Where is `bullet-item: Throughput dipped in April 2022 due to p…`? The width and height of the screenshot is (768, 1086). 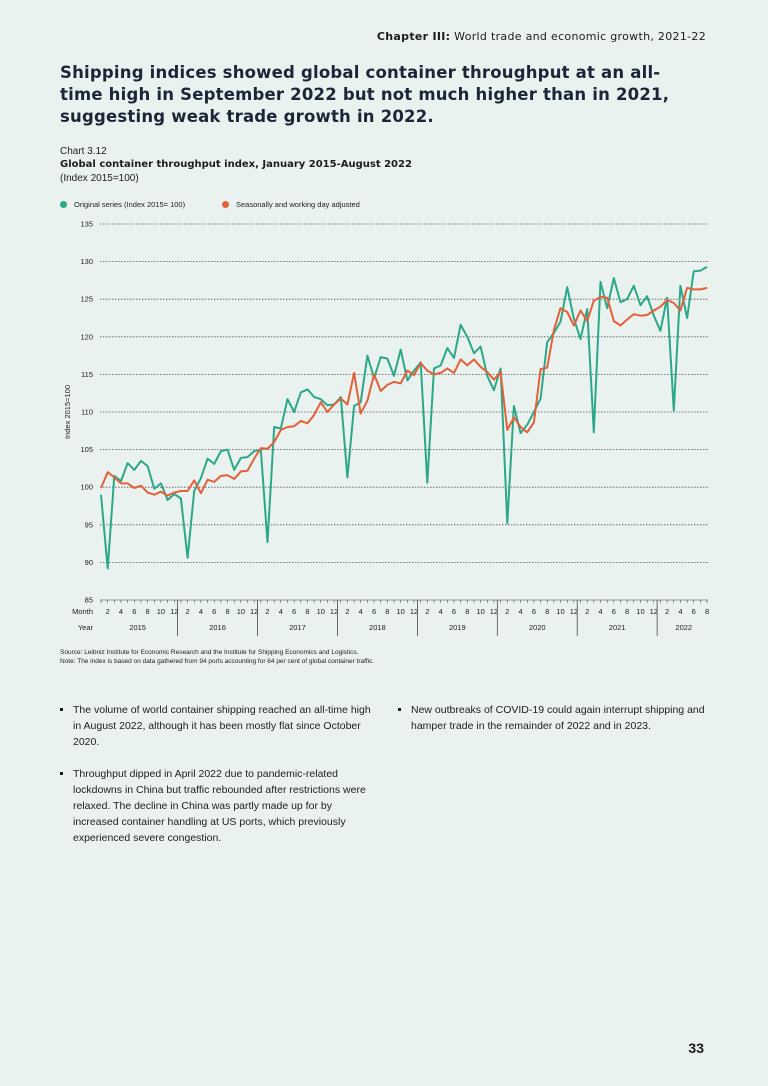 bullet-item: Throughput dipped in April 2022 due to p… is located at coordinates (216, 806).